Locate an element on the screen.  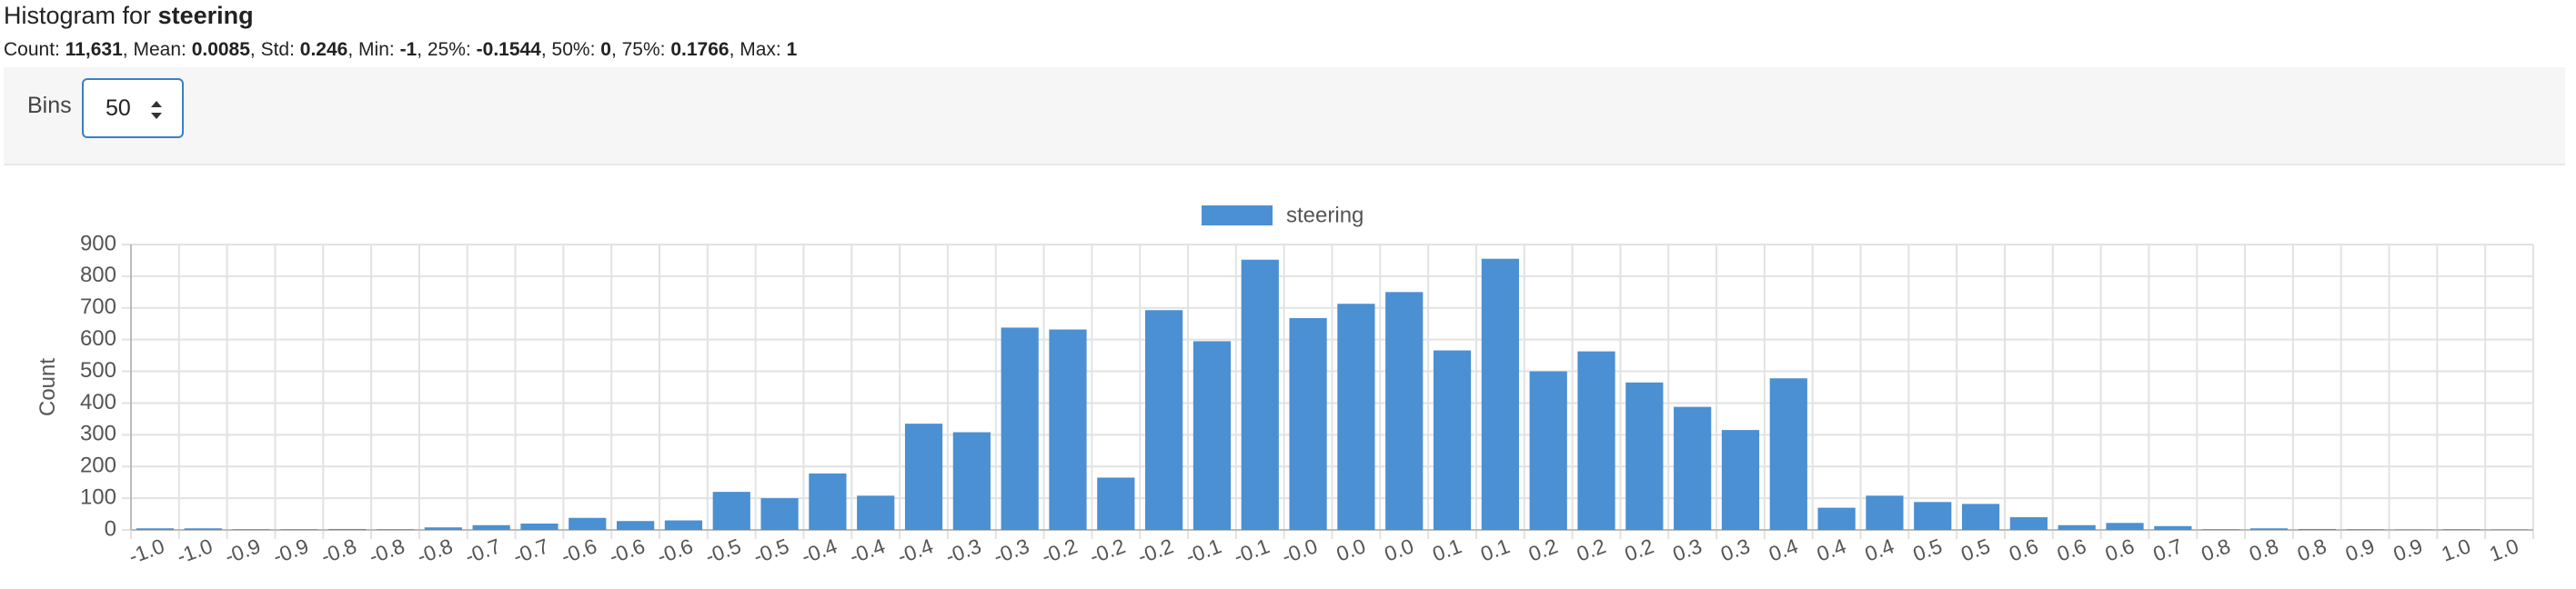
legend-label: steering is located at coordinates (1324, 215).